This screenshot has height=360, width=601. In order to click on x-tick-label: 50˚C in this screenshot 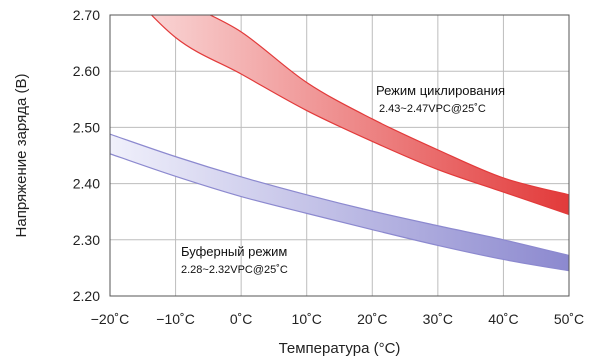, I will do `click(569, 319)`.